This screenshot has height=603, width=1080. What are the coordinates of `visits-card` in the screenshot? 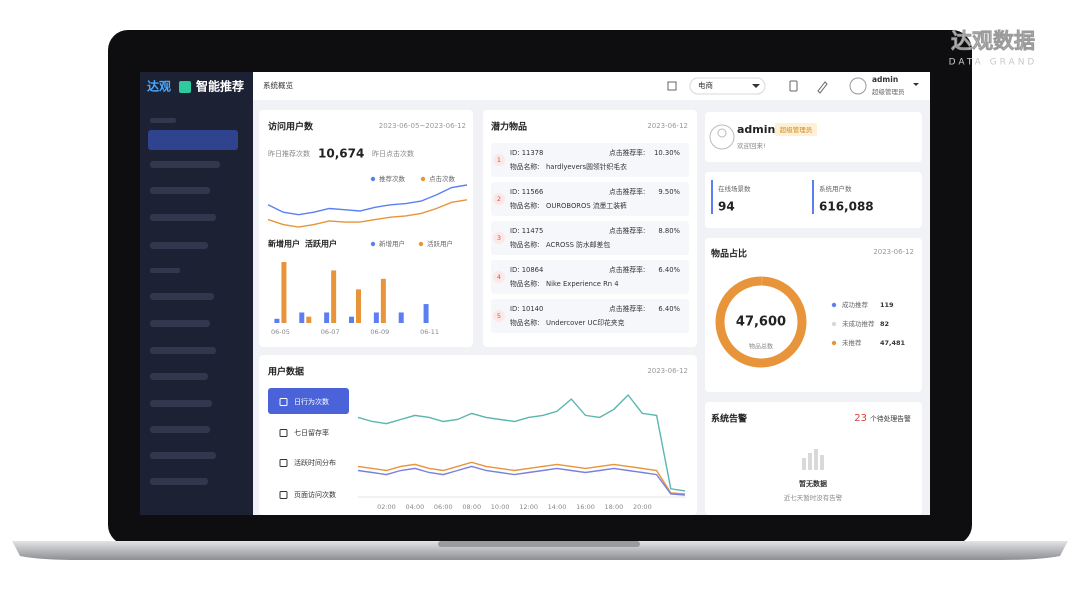 It's located at (366, 228).